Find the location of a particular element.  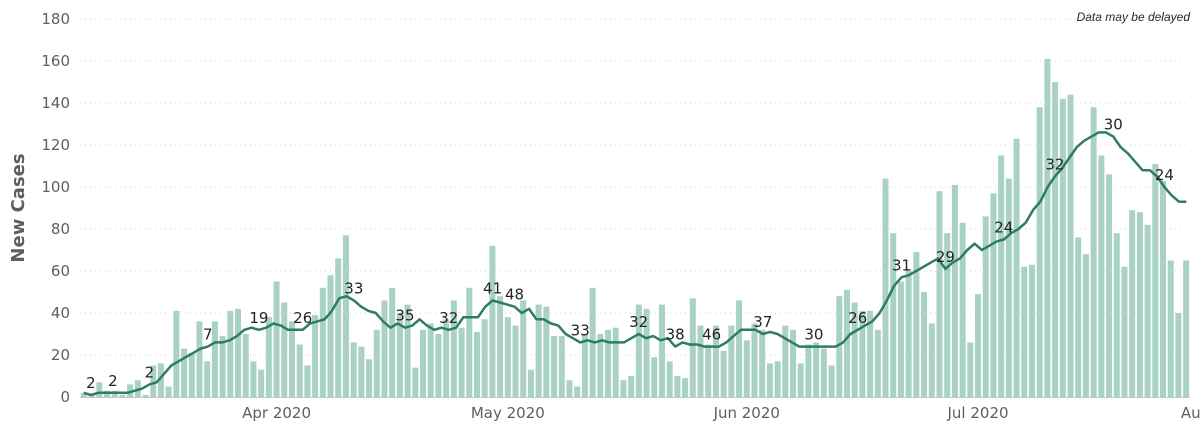

delay-note: Data may be delayed is located at coordinates (1133, 17).